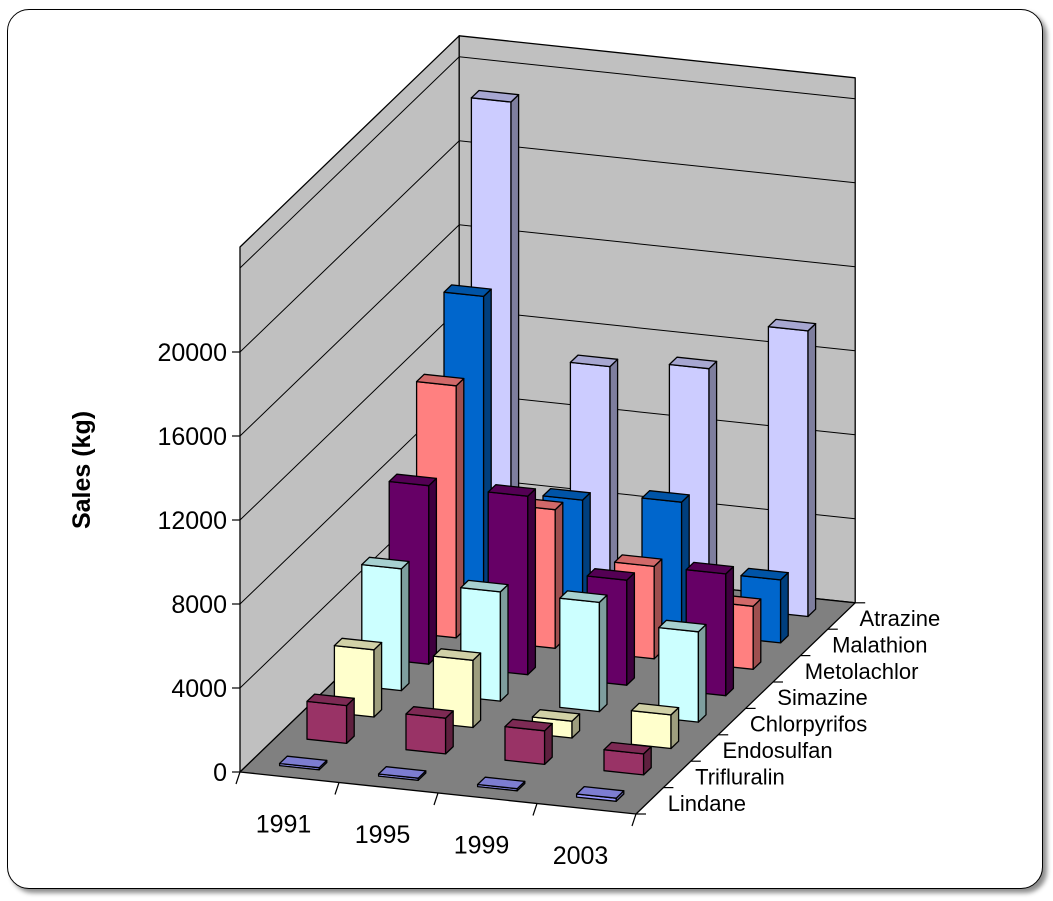 Image resolution: width=1053 pixels, height=901 pixels. I want to click on series-label: Endosulfan, so click(778, 750).